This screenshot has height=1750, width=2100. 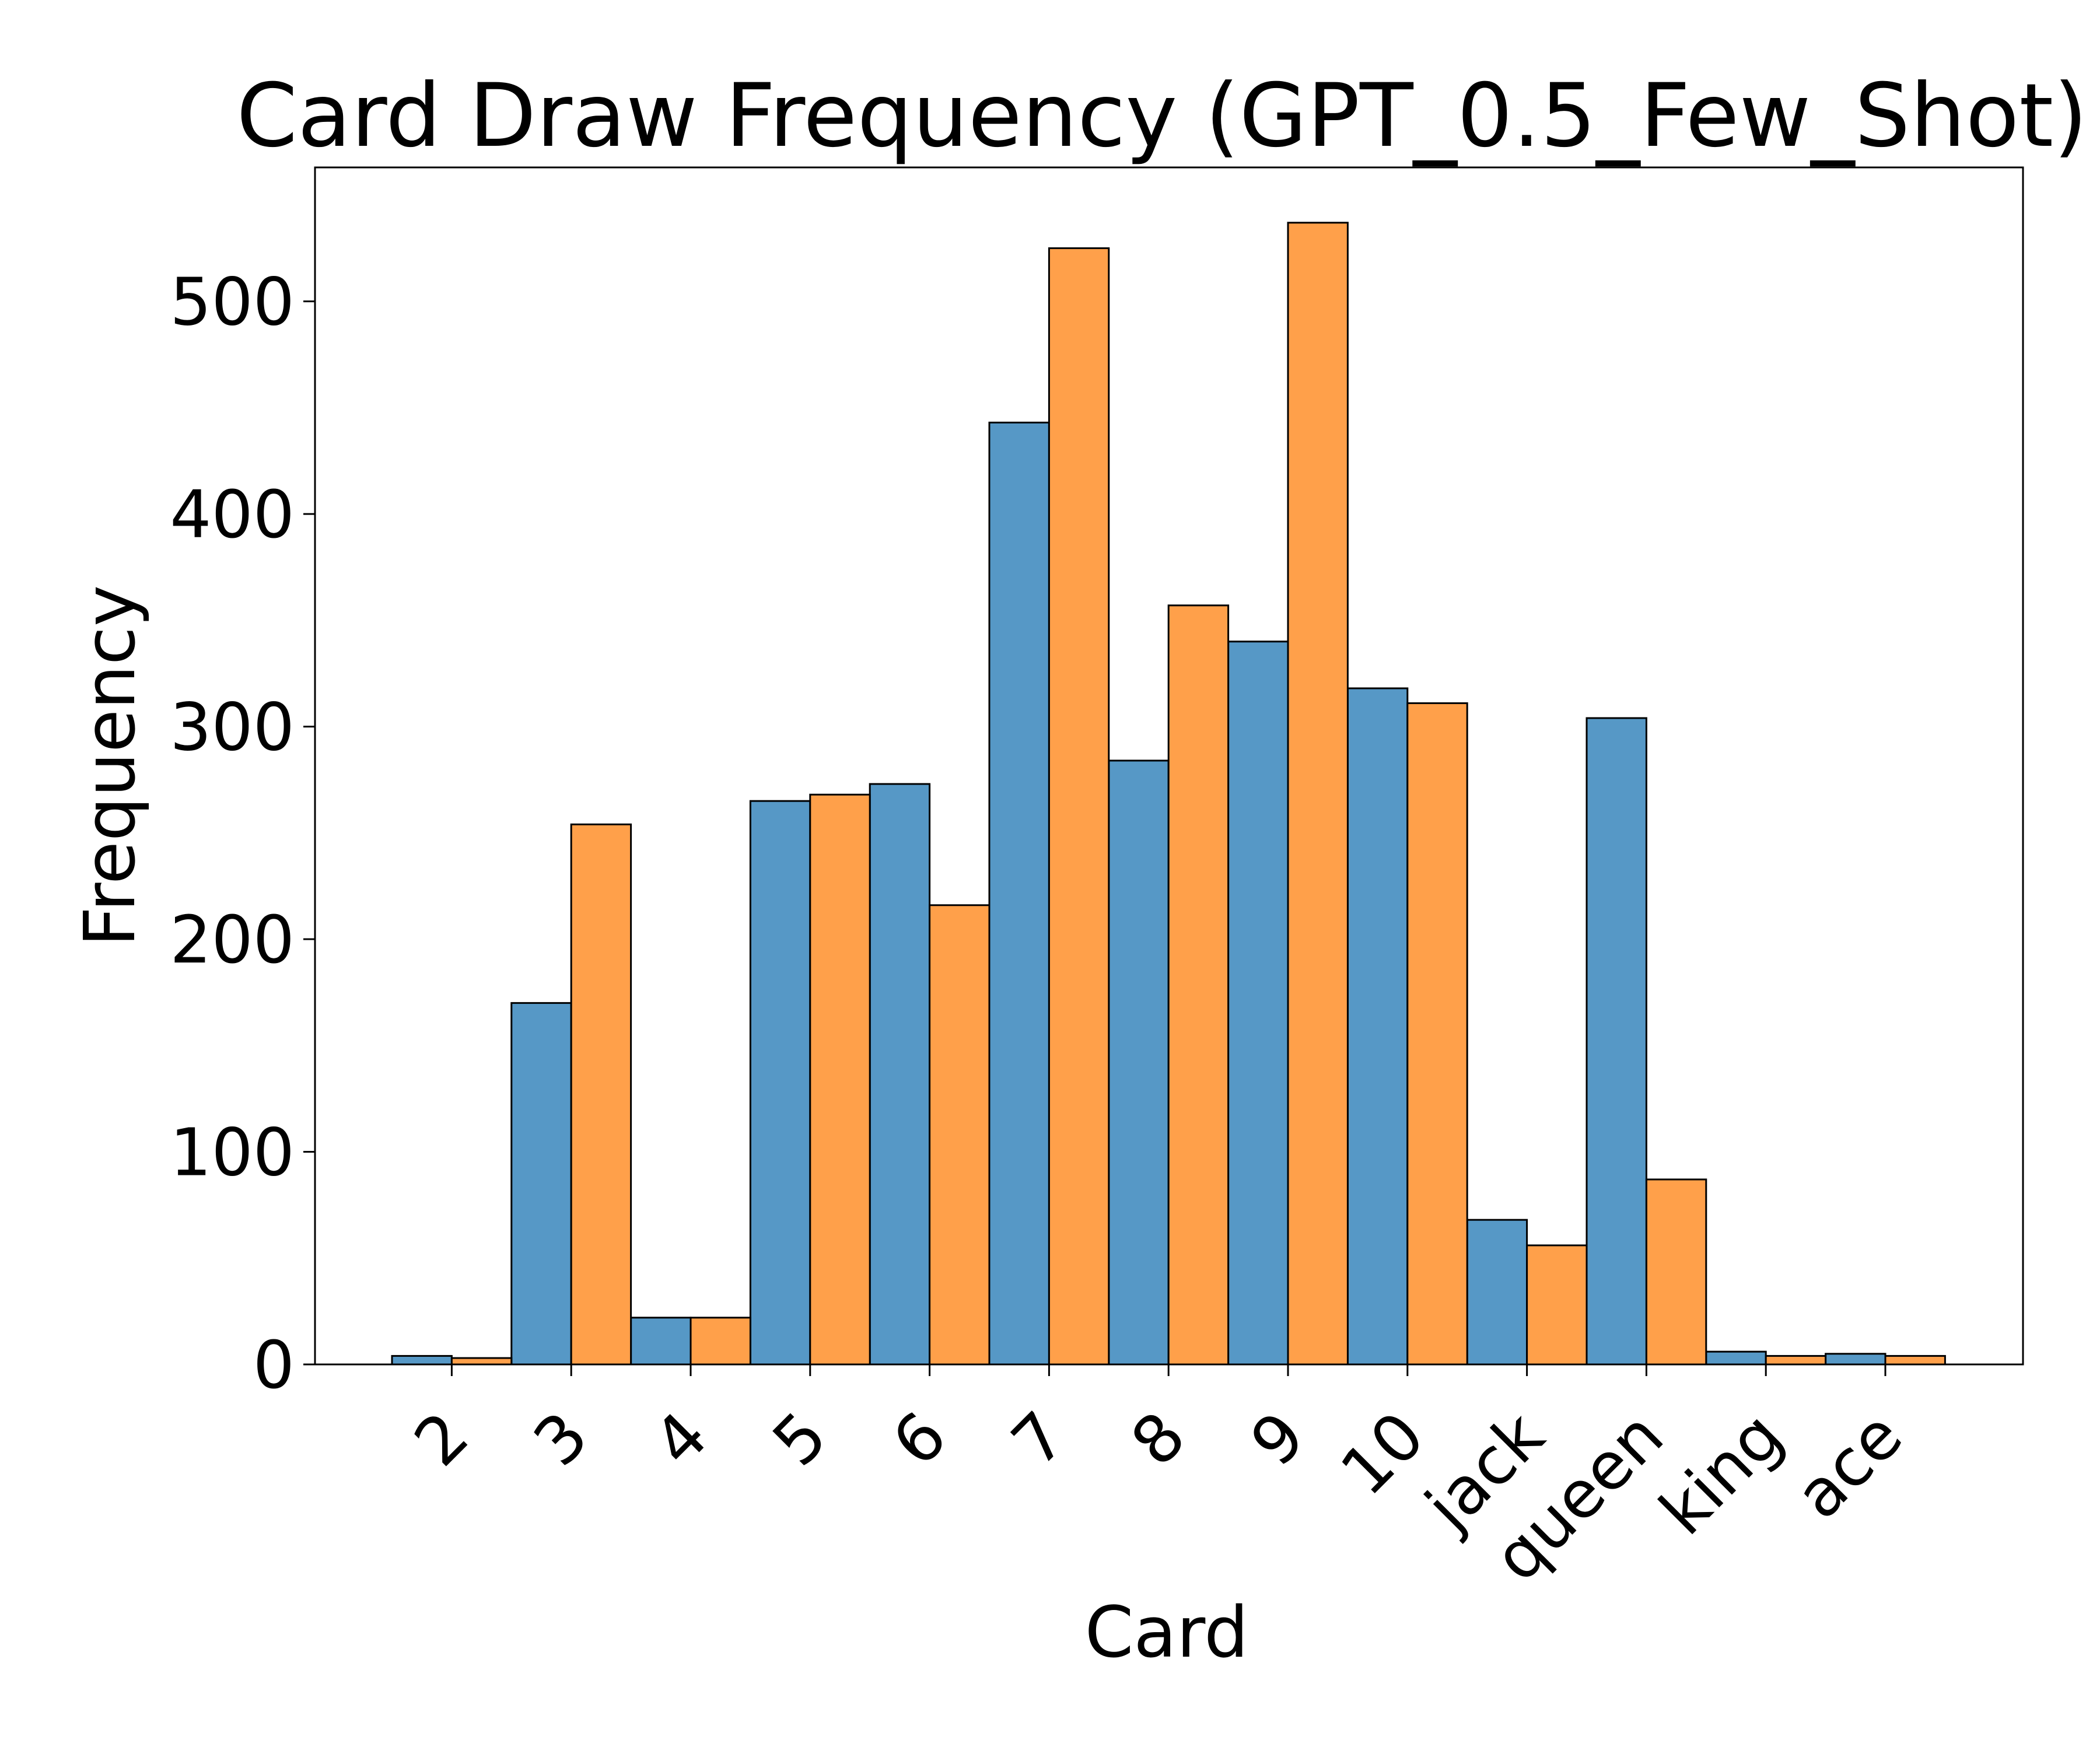 What do you see at coordinates (1161, 116) in the screenshot?
I see `chart-title: Card Draw Frequency (GPT_0.5_Few_Shot)` at bounding box center [1161, 116].